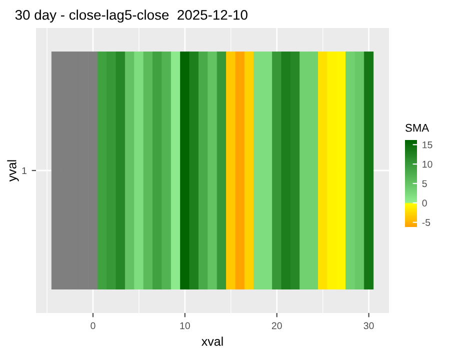  I want to click on x-tick-label: 20, so click(277, 326).